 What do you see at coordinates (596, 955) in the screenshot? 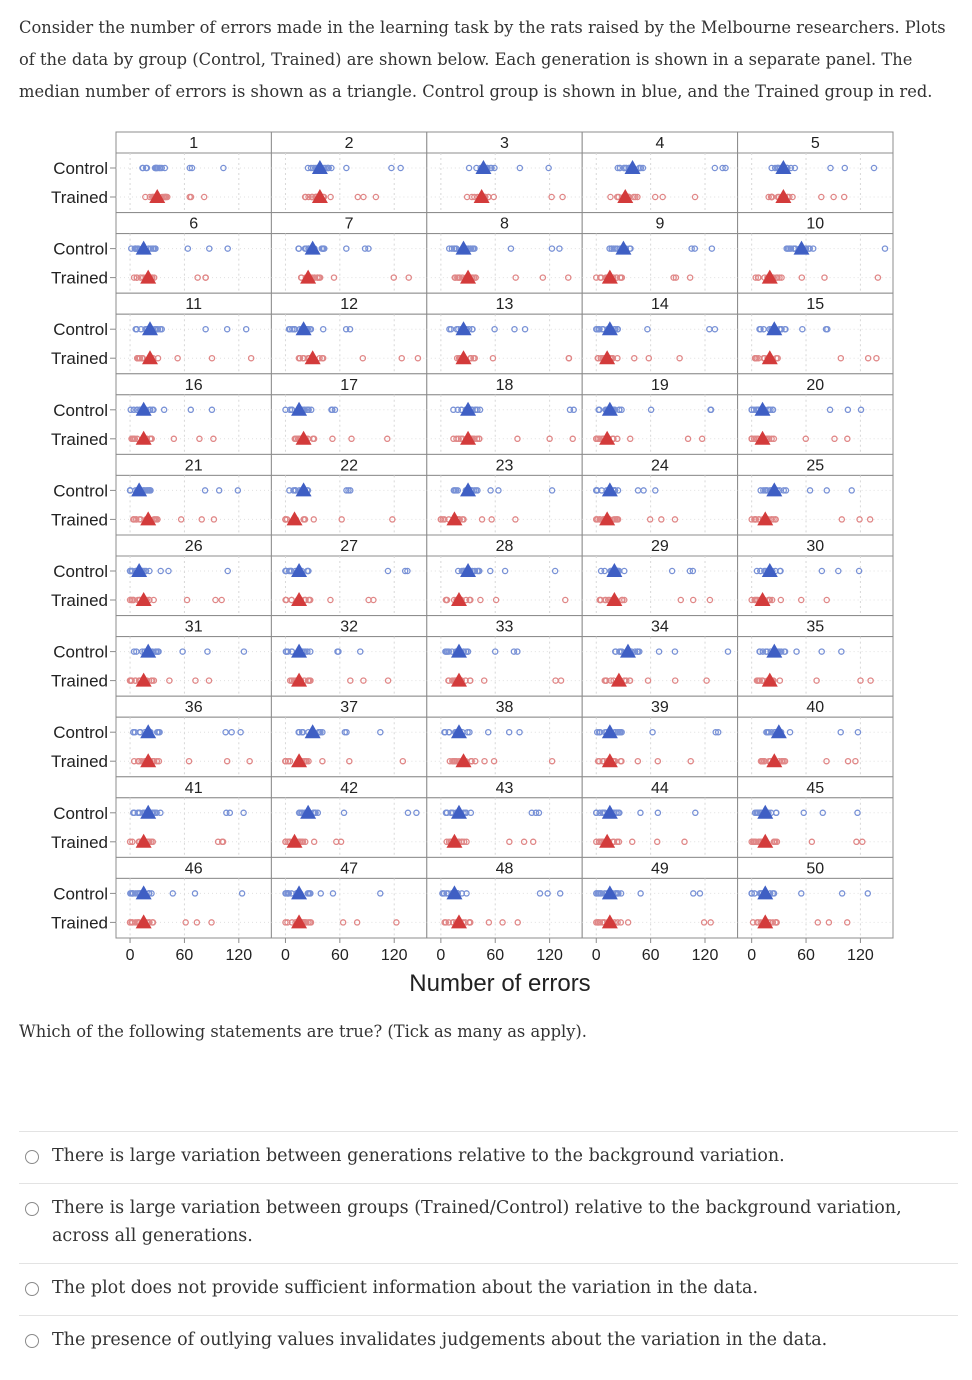
I see `x-tick-label: 0` at bounding box center [596, 955].